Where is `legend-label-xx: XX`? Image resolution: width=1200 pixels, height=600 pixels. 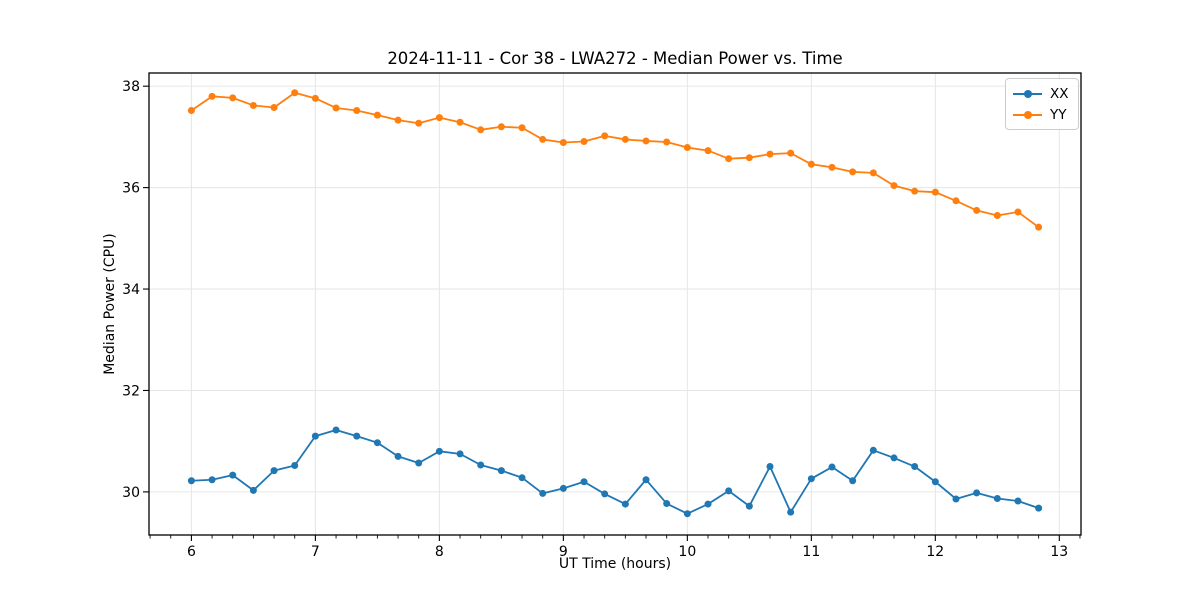 legend-label-xx: XX is located at coordinates (1059, 93).